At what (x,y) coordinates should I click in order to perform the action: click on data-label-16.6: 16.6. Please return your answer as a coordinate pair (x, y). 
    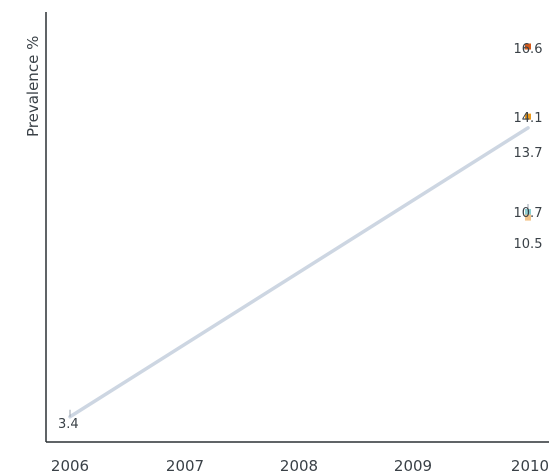
    Looking at the image, I should click on (528, 49).